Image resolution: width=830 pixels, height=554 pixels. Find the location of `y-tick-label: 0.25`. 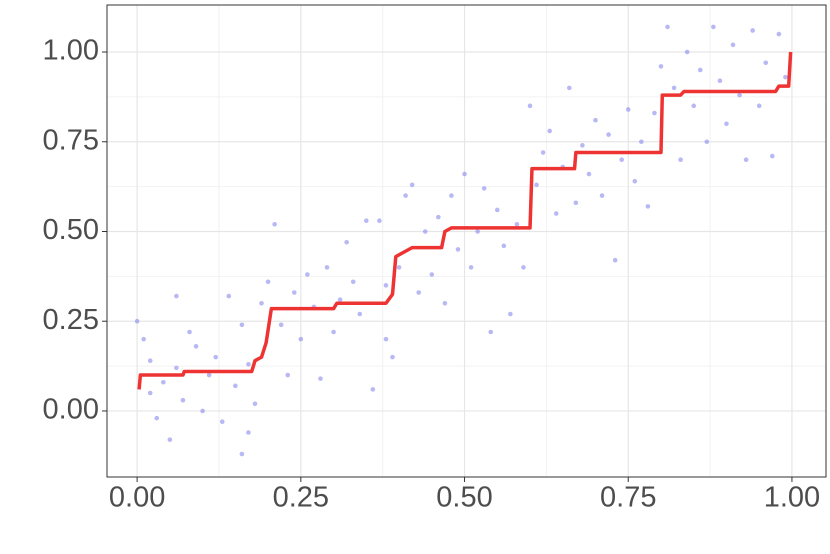

y-tick-label: 0.25 is located at coordinates (71, 320).